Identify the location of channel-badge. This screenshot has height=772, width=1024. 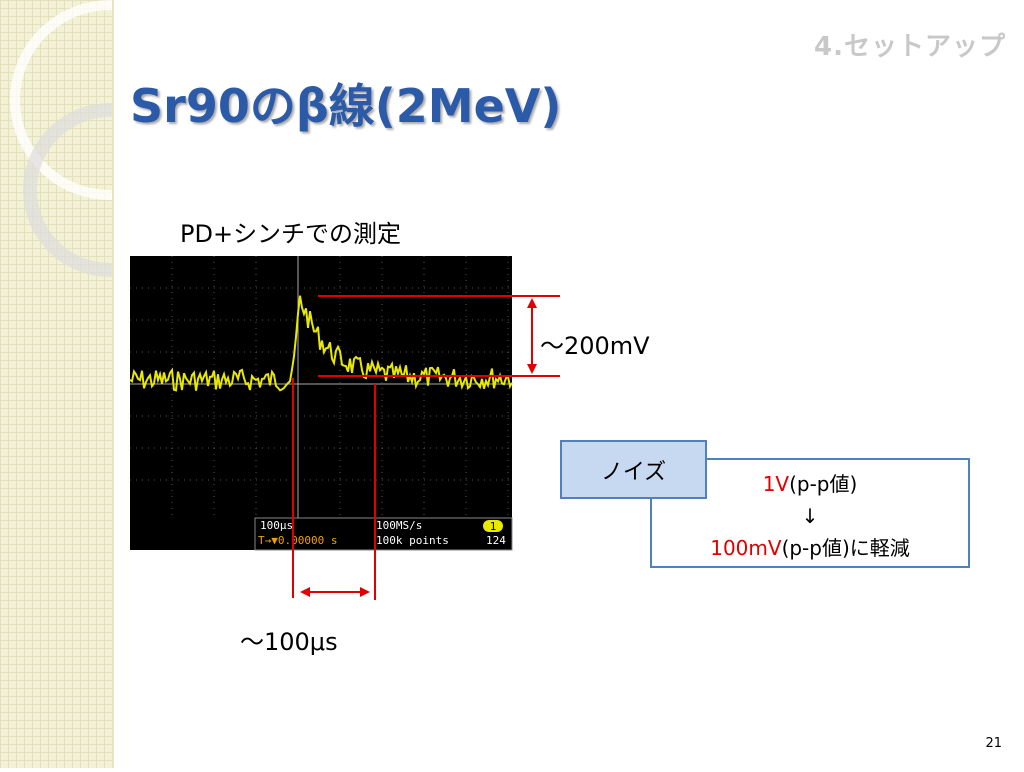
(493, 526).